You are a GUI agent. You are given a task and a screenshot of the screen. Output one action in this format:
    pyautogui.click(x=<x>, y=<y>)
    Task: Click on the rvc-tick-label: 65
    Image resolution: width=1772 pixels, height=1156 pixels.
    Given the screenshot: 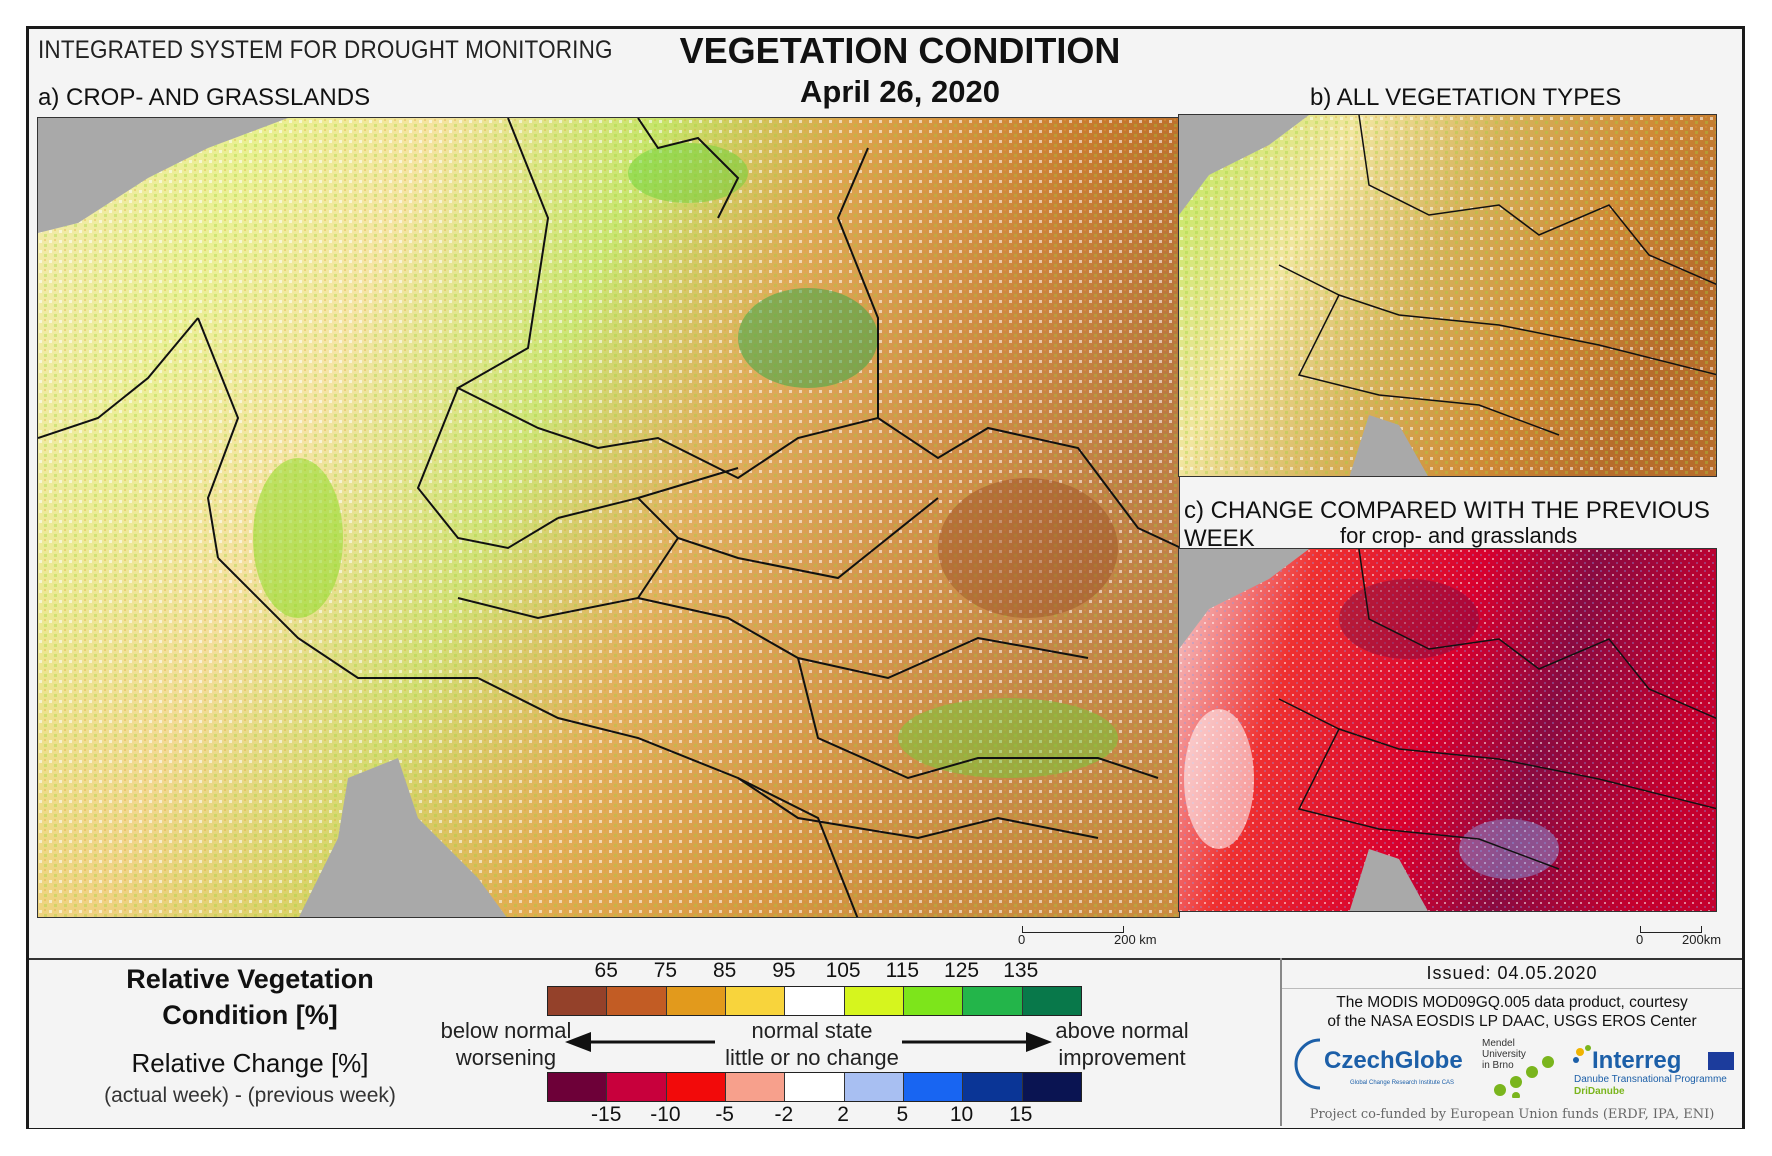 What is the action you would take?
    pyautogui.click(x=606, y=970)
    